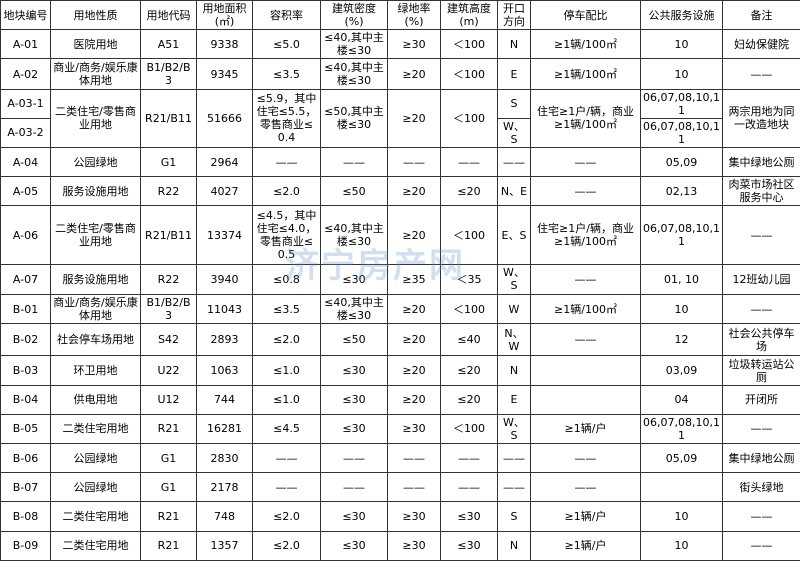 The width and height of the screenshot is (800, 562). Describe the element at coordinates (761, 15) in the screenshot. I see `header-cell: 备注` at that location.